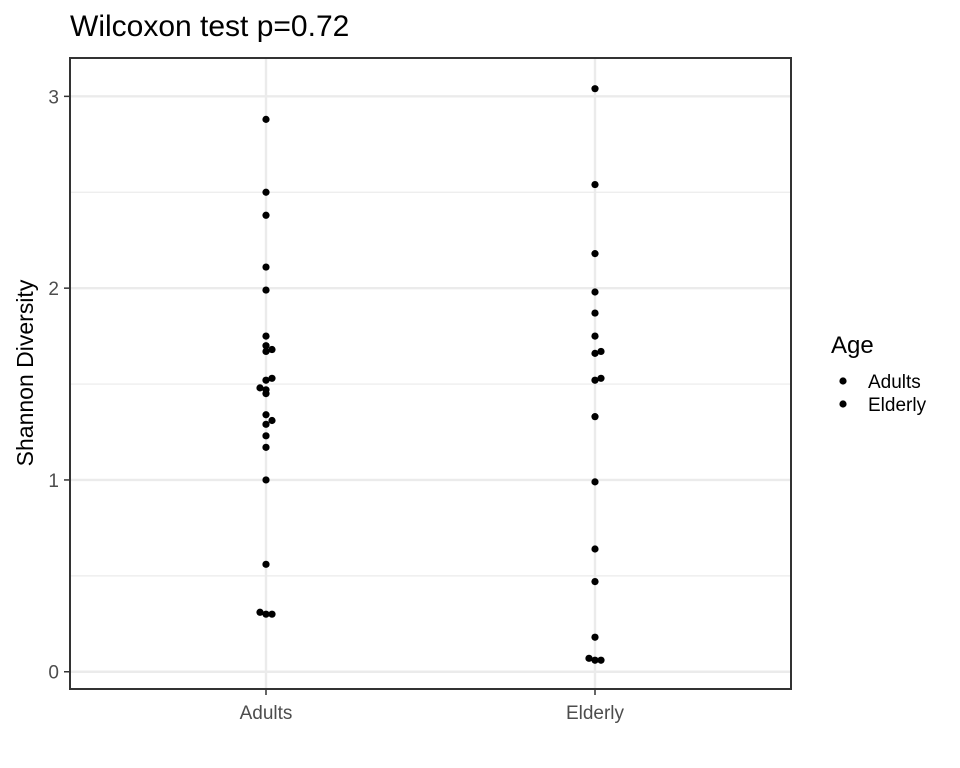  Describe the element at coordinates (266, 713) in the screenshot. I see `x-tick-label: Adults` at that location.